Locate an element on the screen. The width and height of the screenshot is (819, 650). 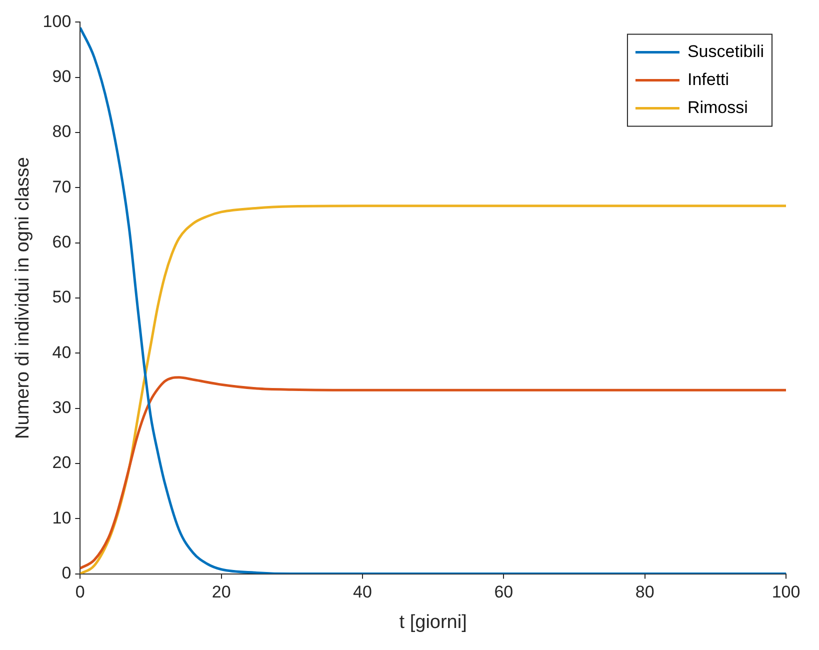
legend-label: Infetti is located at coordinates (708, 79).